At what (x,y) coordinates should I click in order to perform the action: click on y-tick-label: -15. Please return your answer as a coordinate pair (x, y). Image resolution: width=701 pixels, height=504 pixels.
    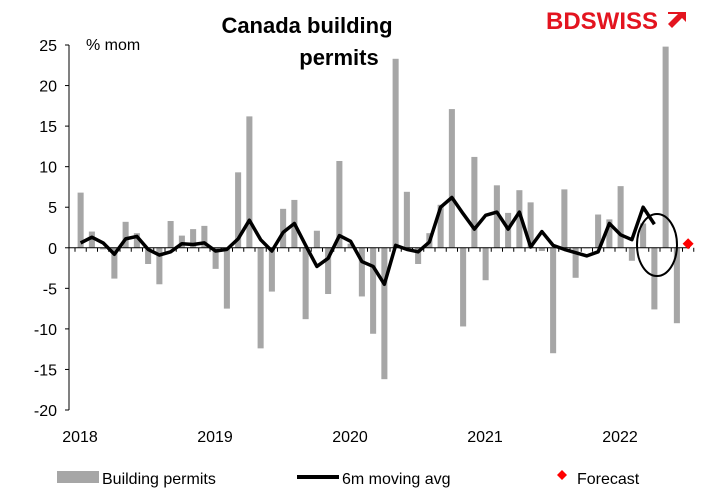
    Looking at the image, I should click on (45, 370).